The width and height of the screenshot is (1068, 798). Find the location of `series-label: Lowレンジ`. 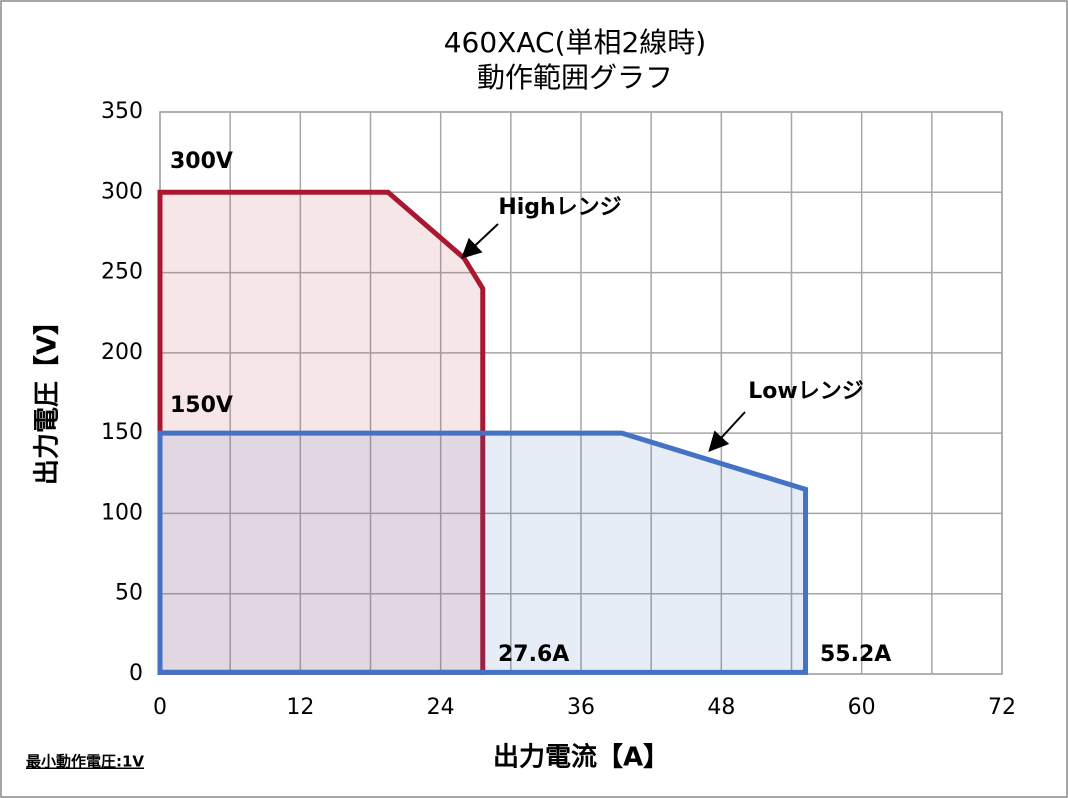

series-label: Lowレンジ is located at coordinates (805, 391).